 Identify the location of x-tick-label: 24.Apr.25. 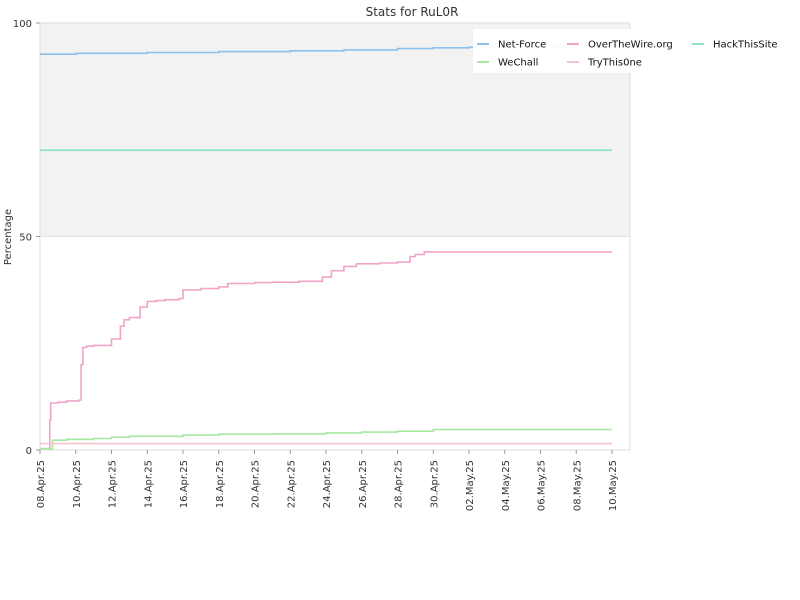
(327, 484).